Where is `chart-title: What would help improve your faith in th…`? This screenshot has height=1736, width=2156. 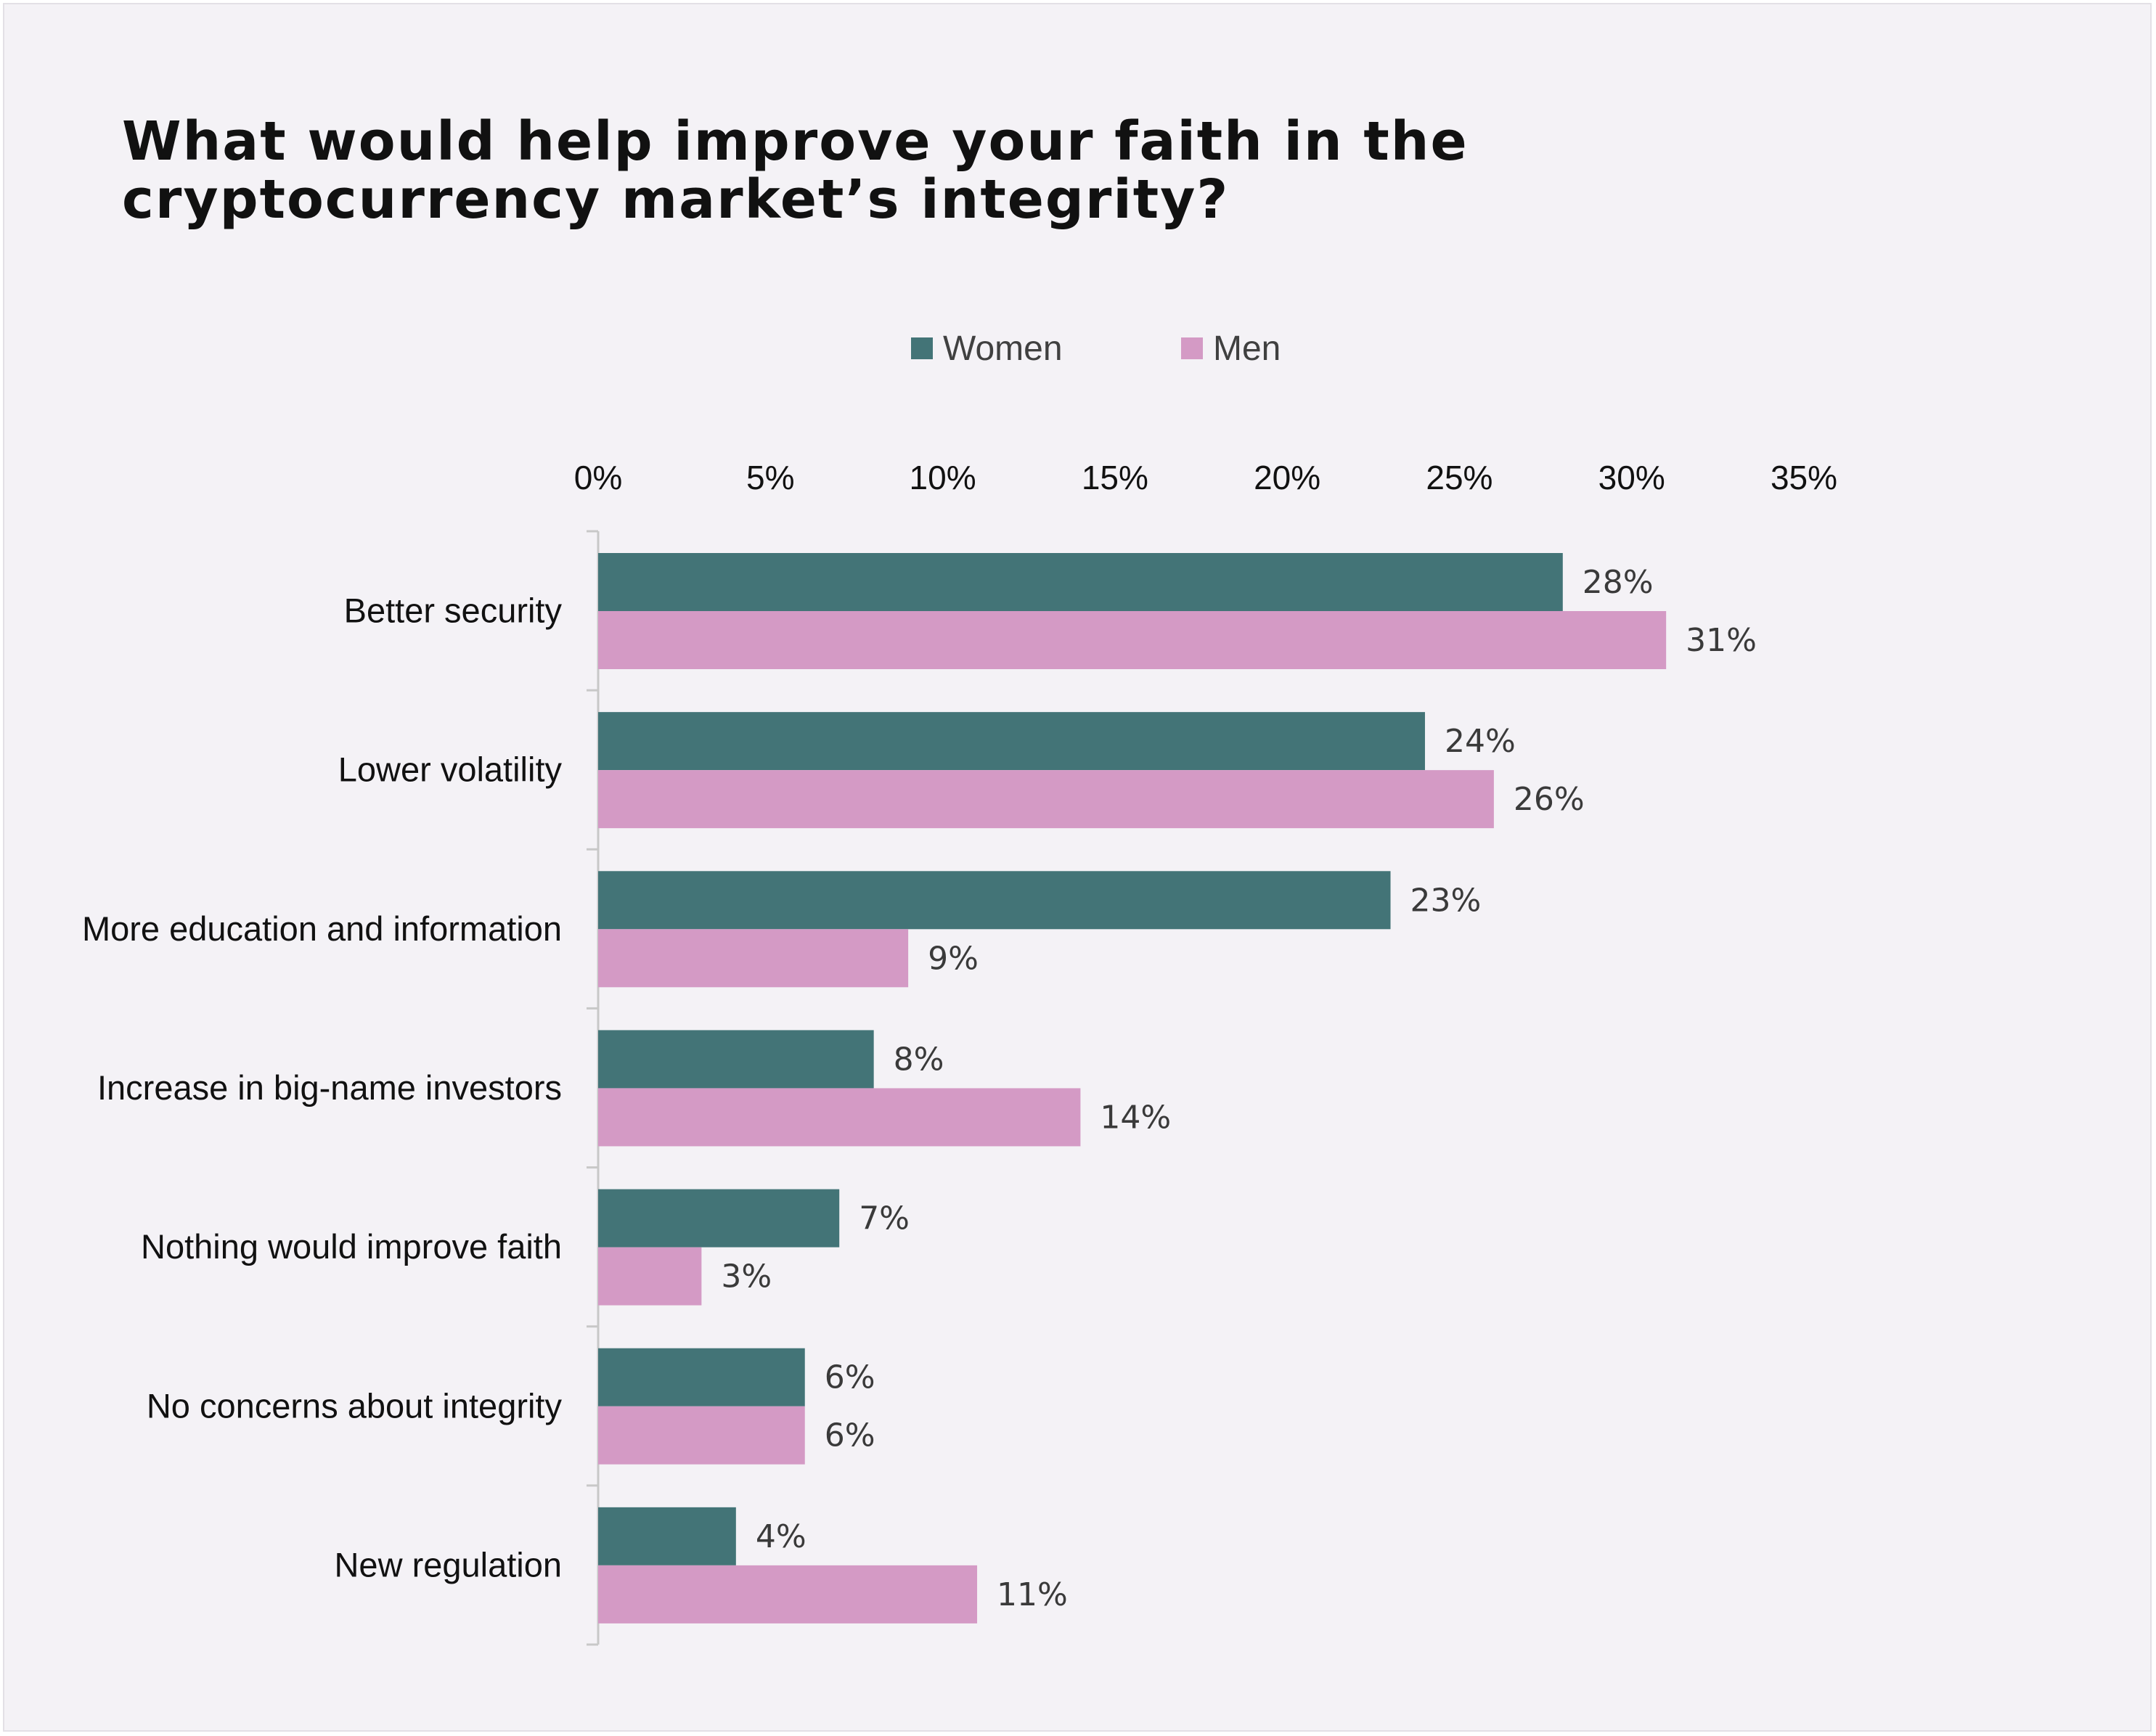
chart-title: What would help improve your faith in th… is located at coordinates (796, 170).